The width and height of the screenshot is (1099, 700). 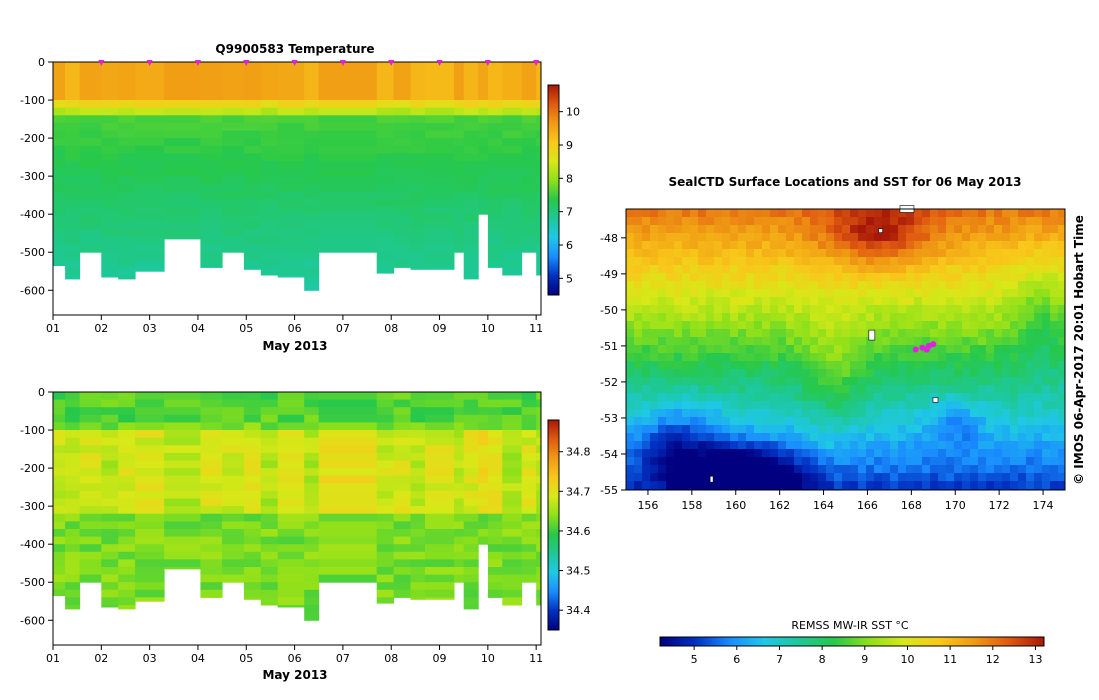 I want to click on x-tick-label: 04, so click(x=198, y=328).